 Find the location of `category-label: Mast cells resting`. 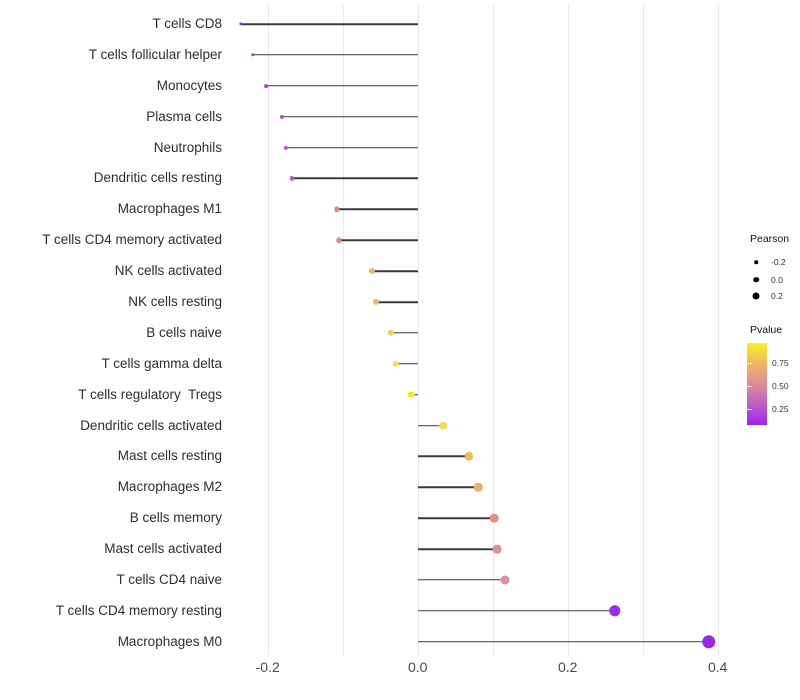

category-label: Mast cells resting is located at coordinates (169, 456).